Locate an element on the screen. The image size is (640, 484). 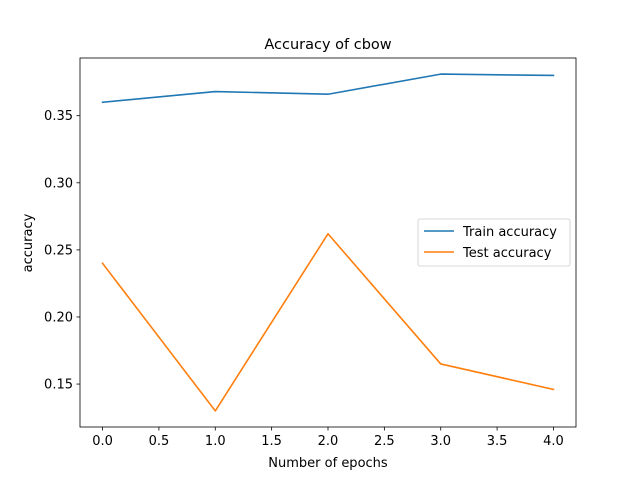
legend-label-train-accuracy: Train accuracy is located at coordinates (509, 232).